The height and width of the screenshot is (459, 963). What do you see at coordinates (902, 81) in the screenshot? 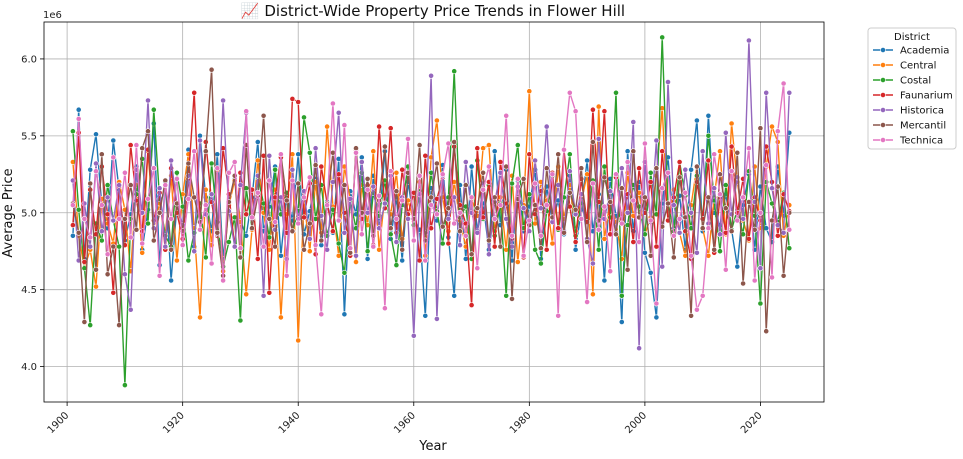
I see `legend-item-costal: Costal` at bounding box center [902, 81].